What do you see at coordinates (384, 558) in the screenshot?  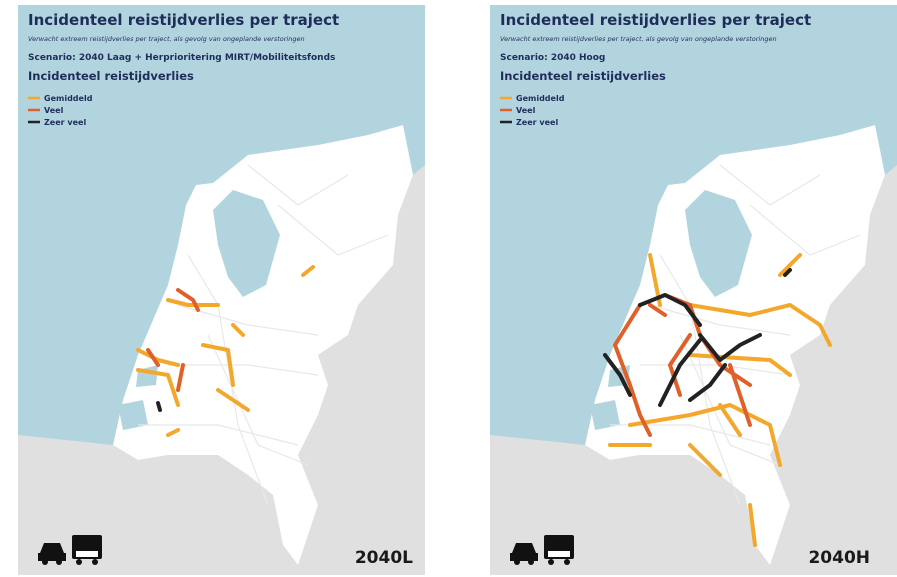 I see `scenario-label: 2040L` at bounding box center [384, 558].